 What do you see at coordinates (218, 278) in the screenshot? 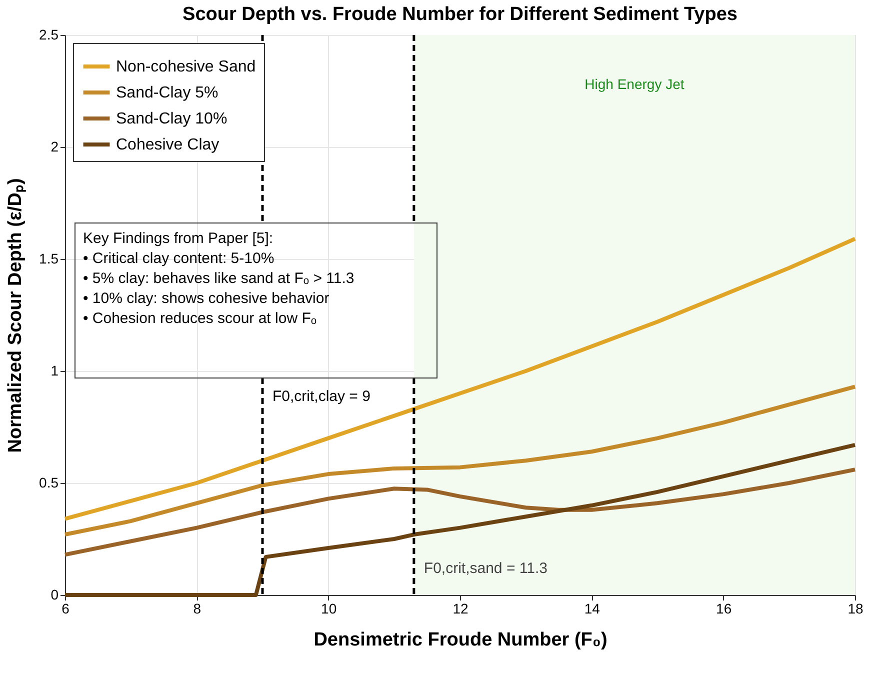
I see `annotation: Key Findings from Paper [5]: • Critical clay content: 5-10% • 5% clay: behaves like sand at Fₒ > 11.3 • 10% clay: shows cohesive behavior • Cohesion reduces scour at low Fₒ` at bounding box center [218, 278].